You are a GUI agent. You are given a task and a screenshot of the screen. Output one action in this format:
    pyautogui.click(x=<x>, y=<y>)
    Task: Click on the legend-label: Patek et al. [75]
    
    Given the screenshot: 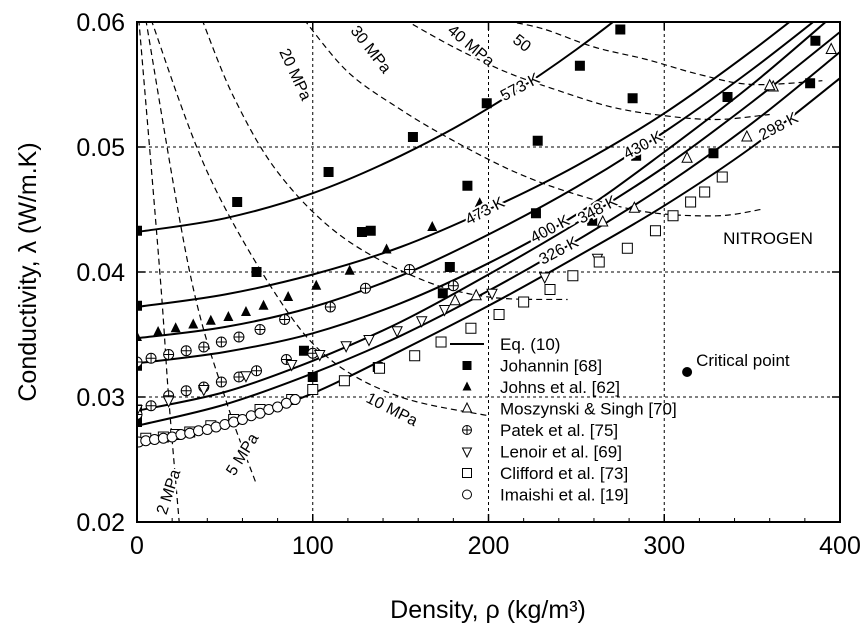 What is the action you would take?
    pyautogui.click(x=559, y=430)
    